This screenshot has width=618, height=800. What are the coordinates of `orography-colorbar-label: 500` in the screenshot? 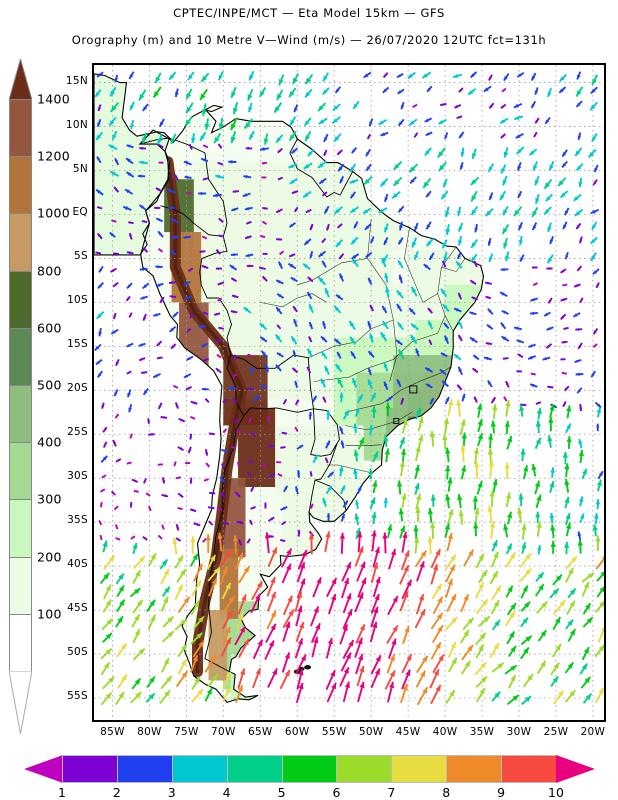 It's located at (49, 385).